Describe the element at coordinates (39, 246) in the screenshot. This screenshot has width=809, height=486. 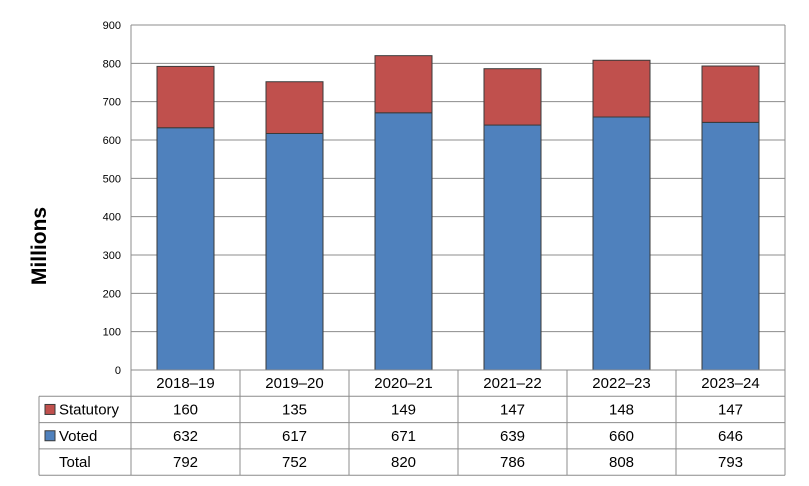
I see `y-axis-title: Millions` at that location.